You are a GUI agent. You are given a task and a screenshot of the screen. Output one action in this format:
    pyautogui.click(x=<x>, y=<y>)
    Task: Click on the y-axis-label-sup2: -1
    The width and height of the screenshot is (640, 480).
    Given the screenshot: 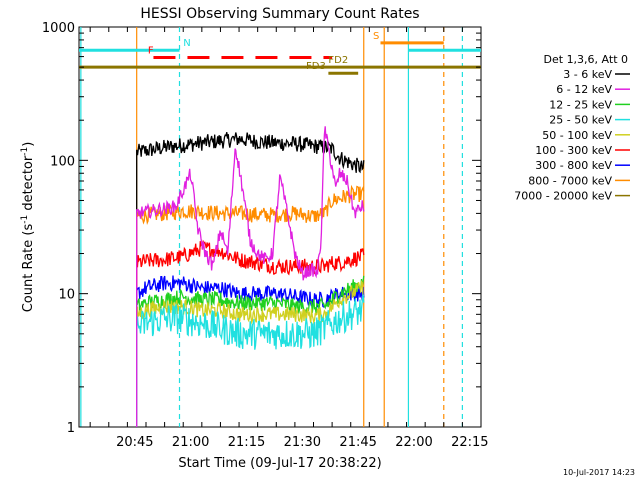 What is the action you would take?
    pyautogui.click(x=25, y=151)
    